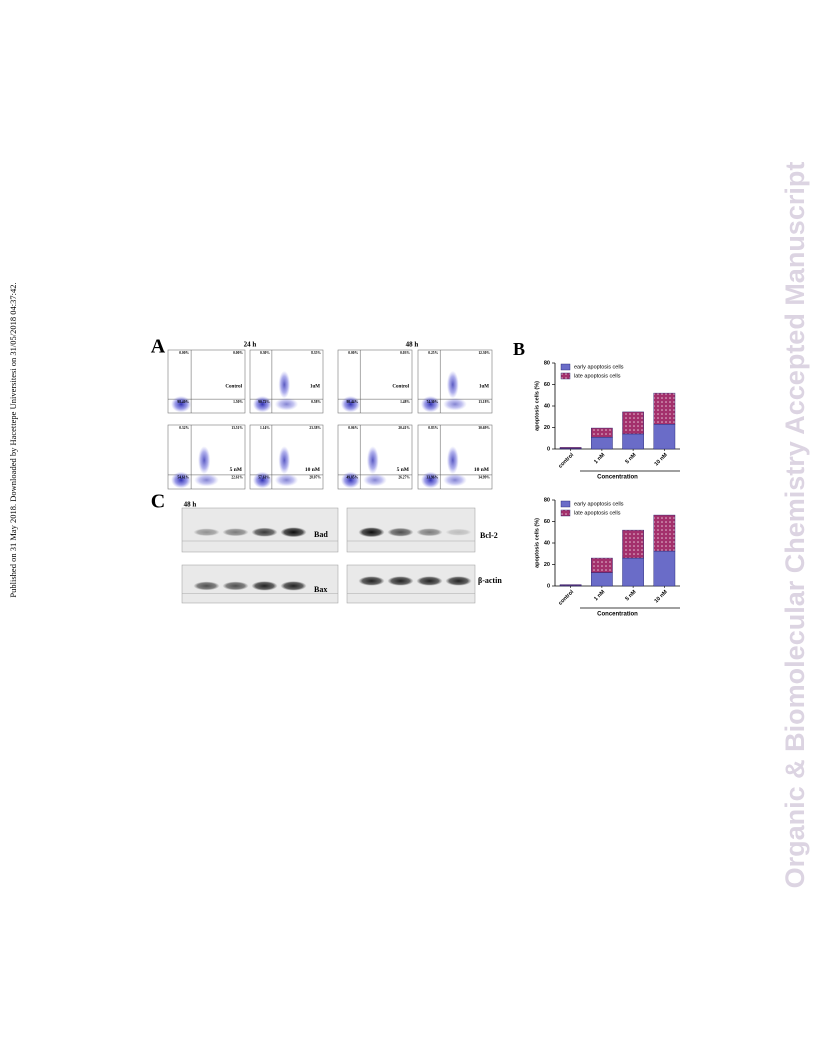 The image size is (816, 1056). I want to click on quadrant-percent: 12.30%, so click(484, 353).